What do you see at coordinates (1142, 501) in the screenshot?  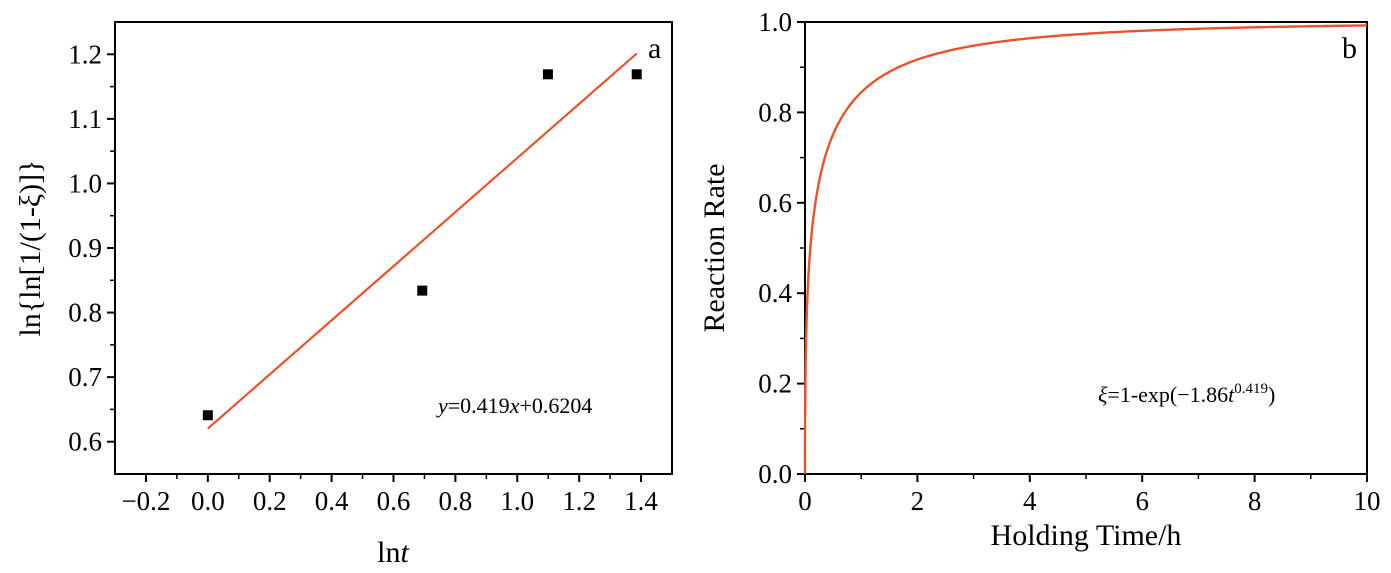 I see `chart-b-x-tick-label: 6` at bounding box center [1142, 501].